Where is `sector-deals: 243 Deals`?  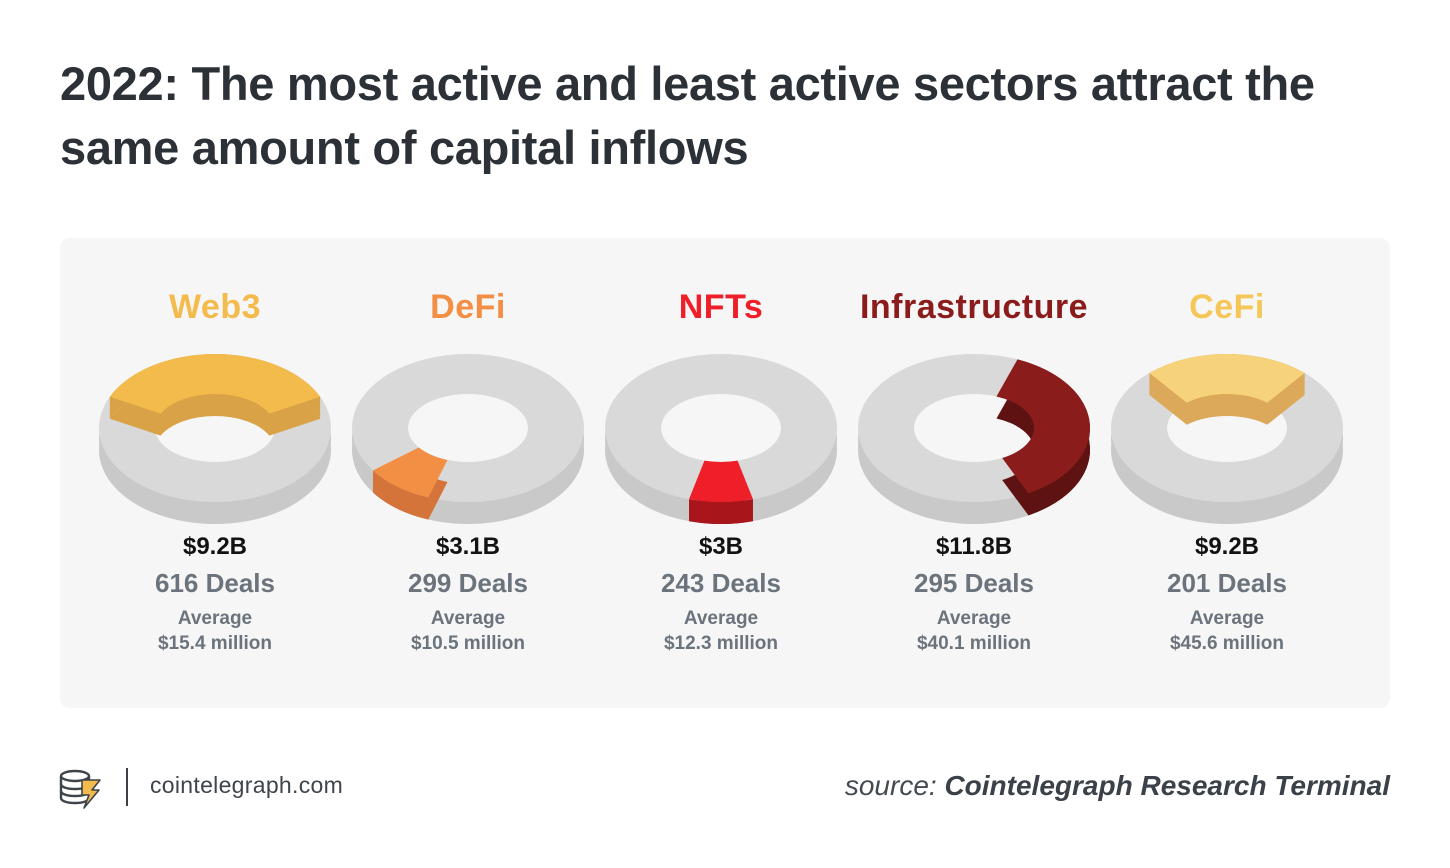 sector-deals: 243 Deals is located at coordinates (721, 583).